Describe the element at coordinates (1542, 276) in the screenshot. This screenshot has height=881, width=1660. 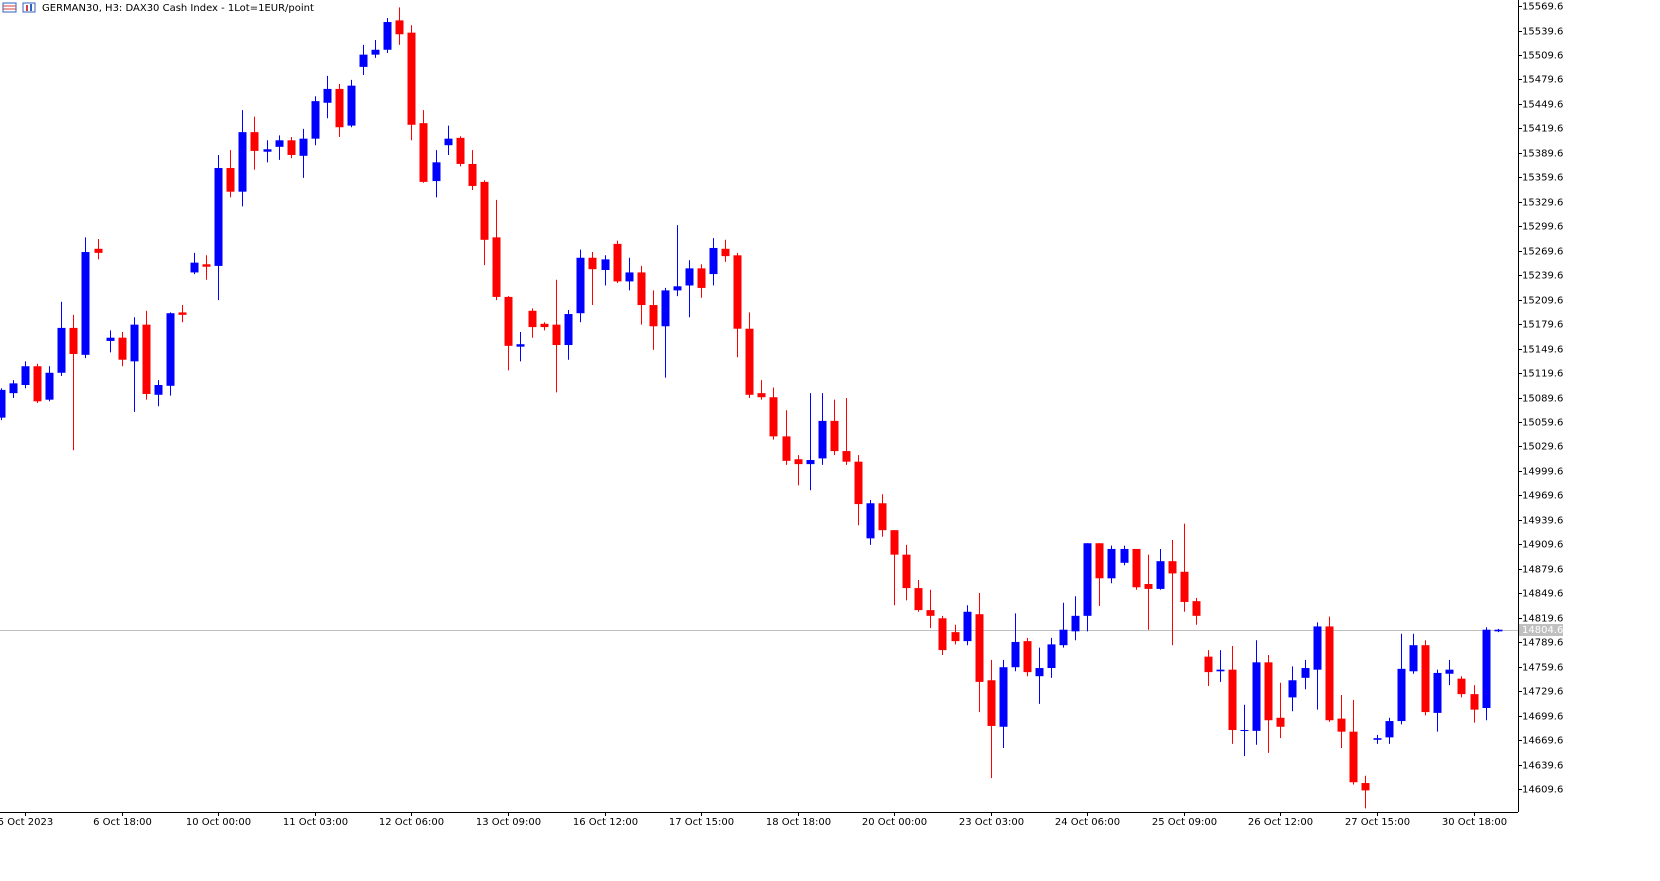
I see `y-tick-label: 15239.6` at that location.